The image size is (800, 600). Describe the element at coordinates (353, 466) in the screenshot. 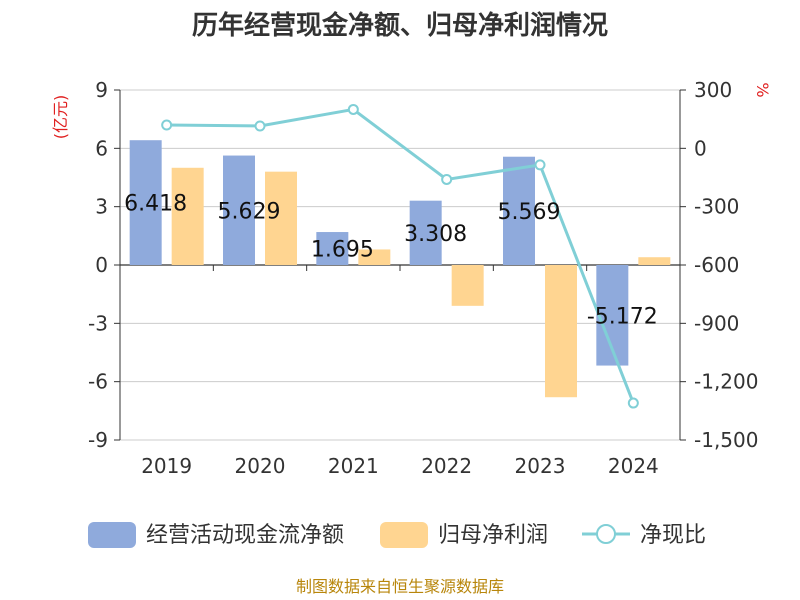

I see `x-tick-label: 2021` at that location.